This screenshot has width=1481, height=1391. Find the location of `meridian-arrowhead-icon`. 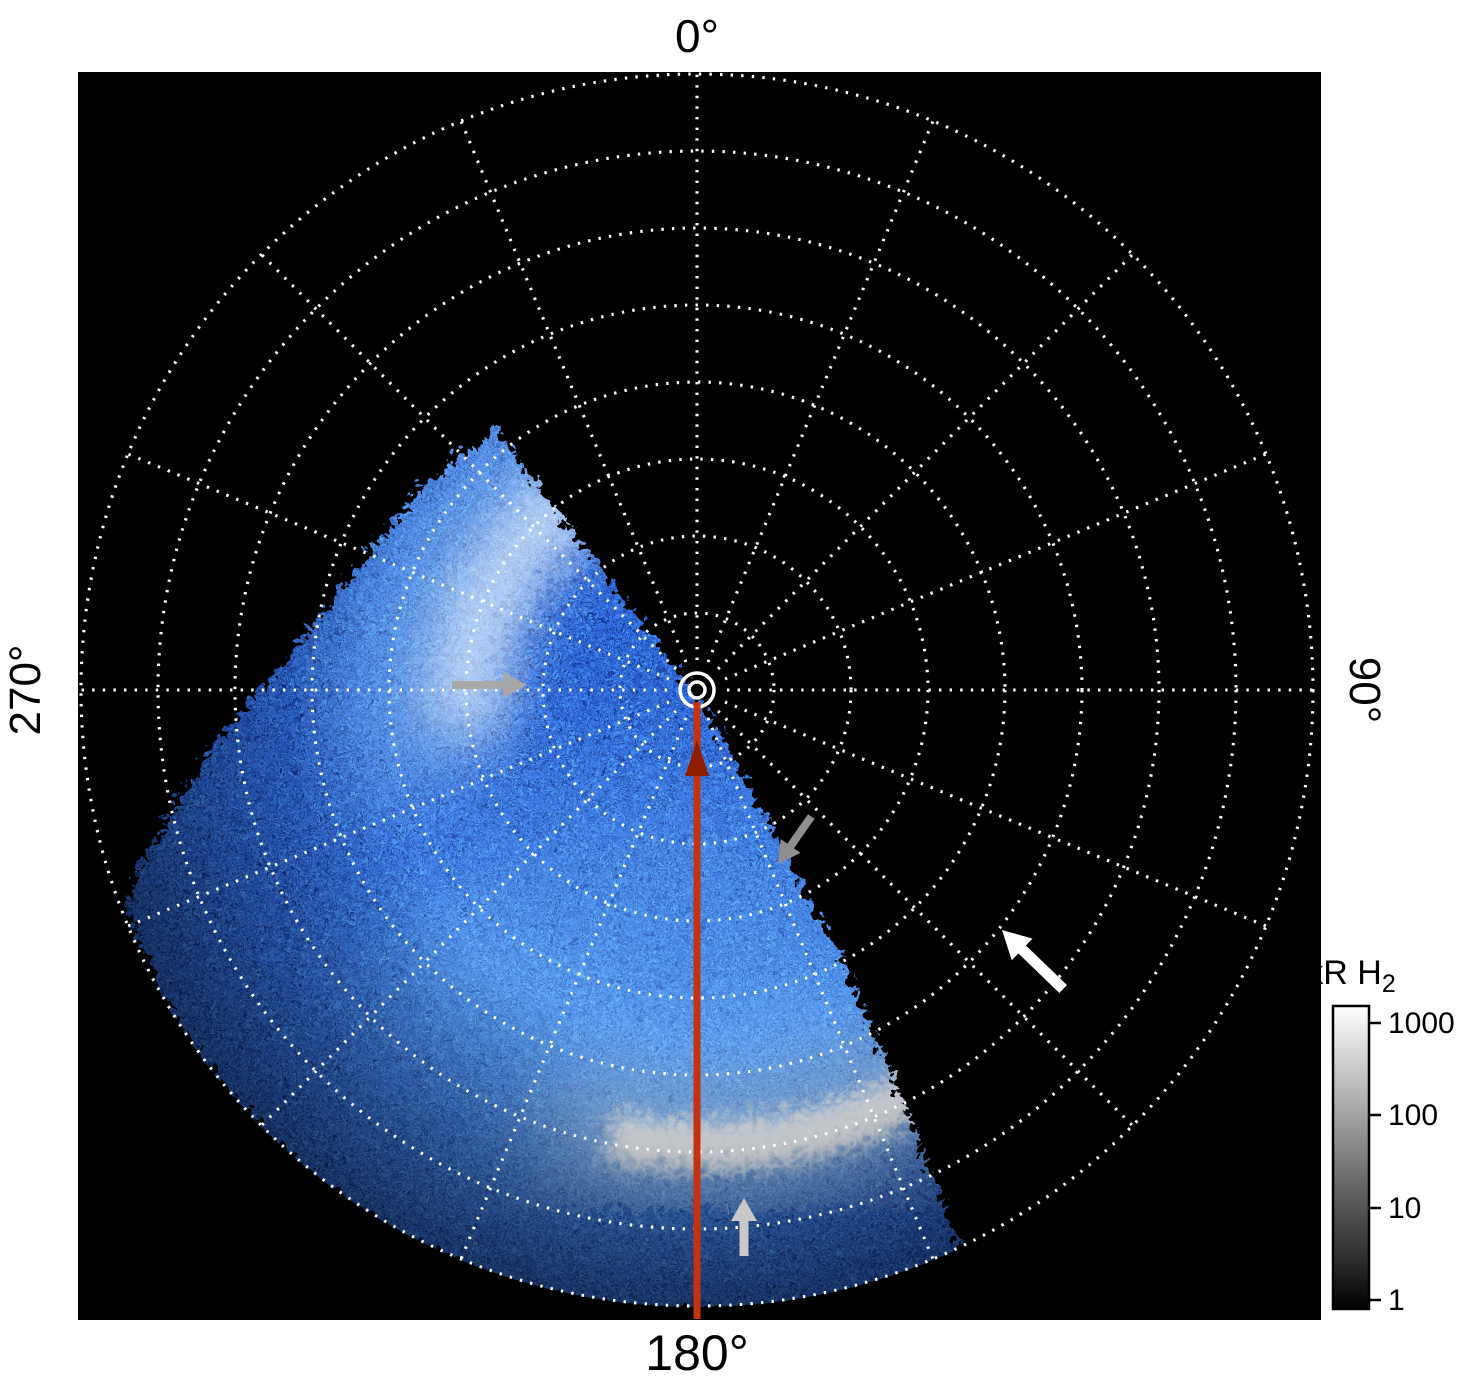

meridian-arrowhead-icon is located at coordinates (697, 758).